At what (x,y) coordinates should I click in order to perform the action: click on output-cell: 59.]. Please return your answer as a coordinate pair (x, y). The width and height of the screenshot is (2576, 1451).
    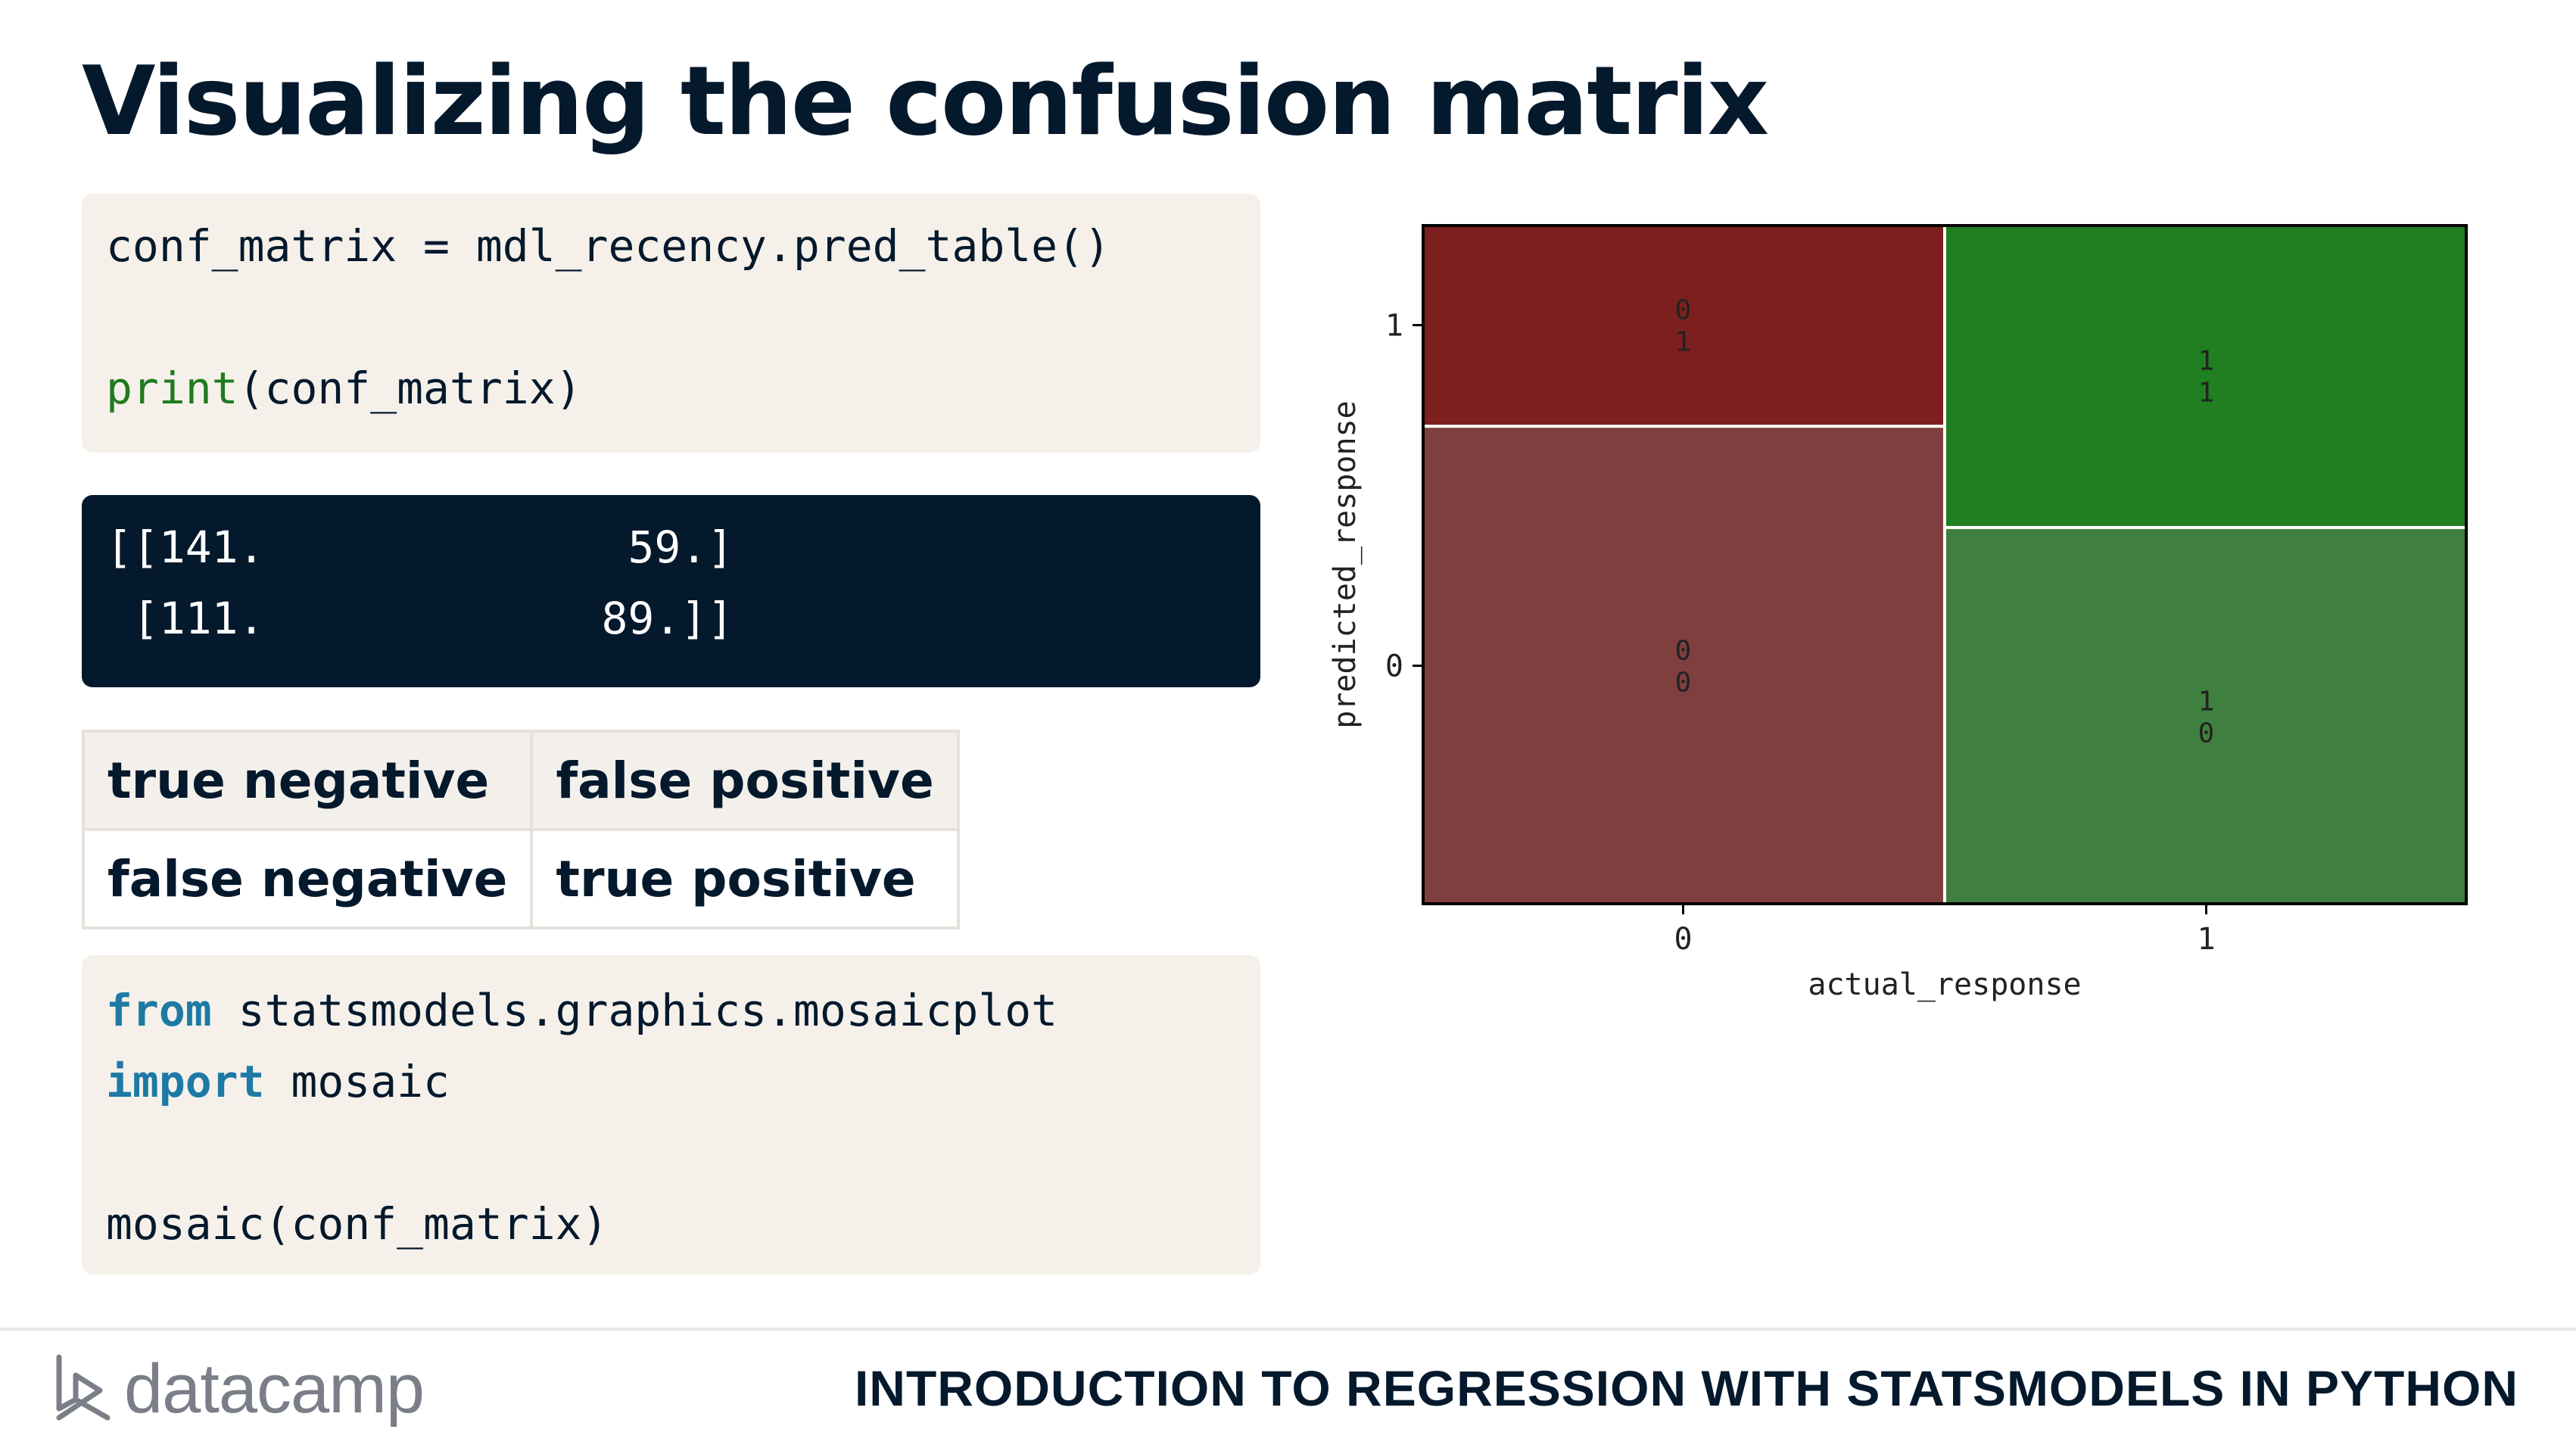
    Looking at the image, I should click on (681, 547).